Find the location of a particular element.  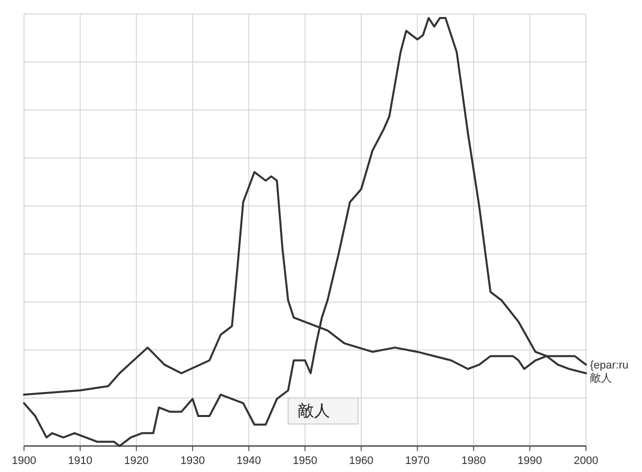

x-tick-label: 1920 is located at coordinates (136, 461).